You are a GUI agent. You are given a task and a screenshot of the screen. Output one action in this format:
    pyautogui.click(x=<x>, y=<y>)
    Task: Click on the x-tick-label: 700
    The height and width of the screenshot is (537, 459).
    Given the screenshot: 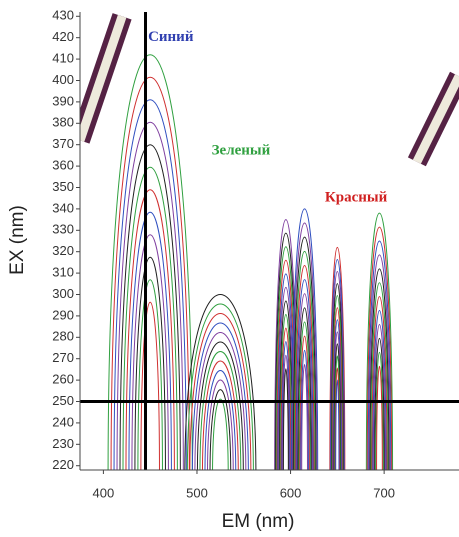 What is the action you would take?
    pyautogui.click(x=384, y=492)
    